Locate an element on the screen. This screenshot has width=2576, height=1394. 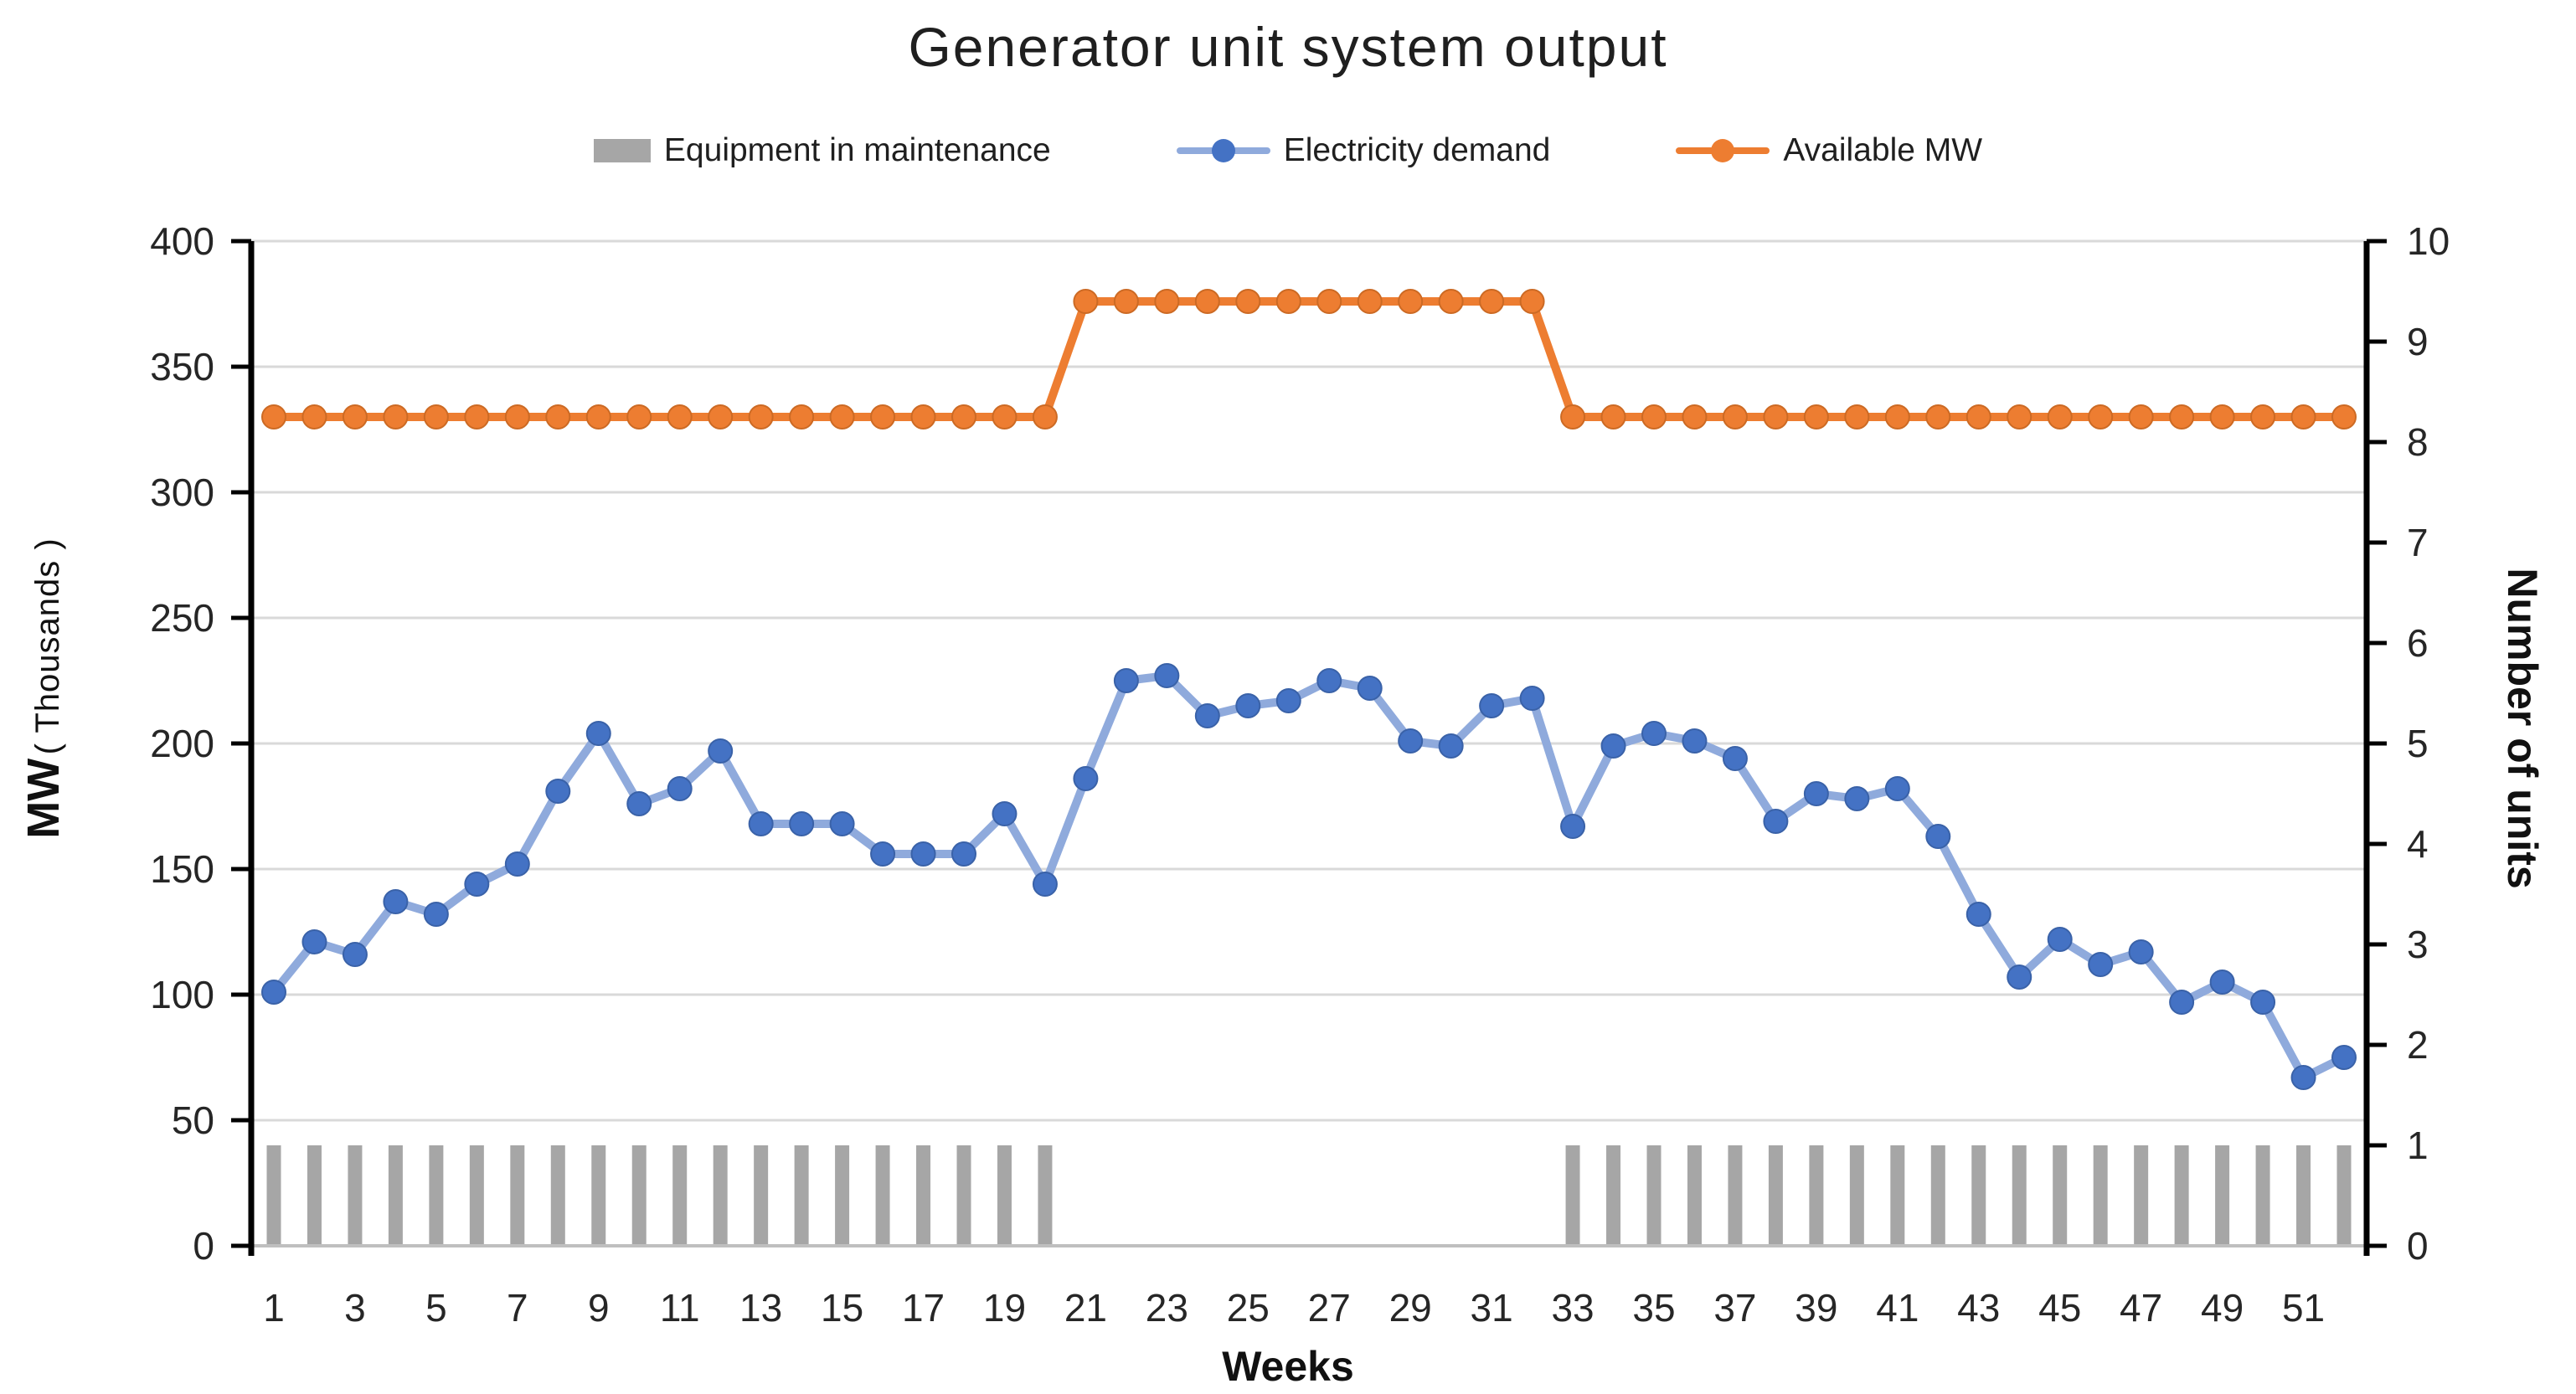
right-axis-tick-label: 1 is located at coordinates (2418, 1145).